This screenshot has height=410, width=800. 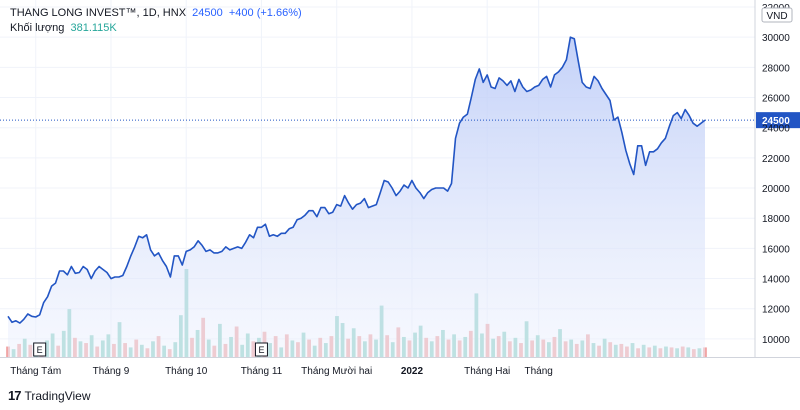 I want to click on last-price-line: 24500, so click(x=400, y=120).